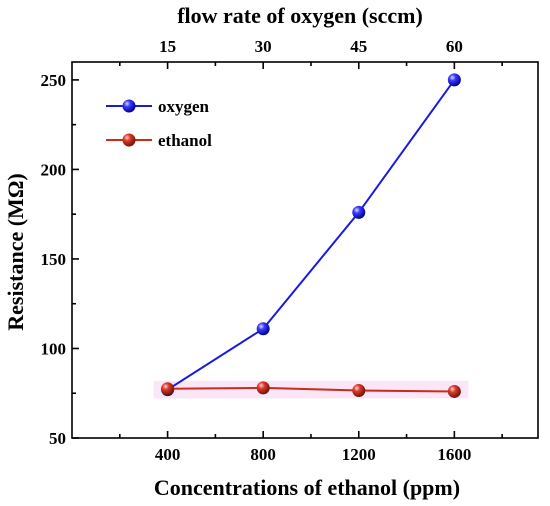  What do you see at coordinates (57, 438) in the screenshot?
I see `y-tick-label: 50` at bounding box center [57, 438].